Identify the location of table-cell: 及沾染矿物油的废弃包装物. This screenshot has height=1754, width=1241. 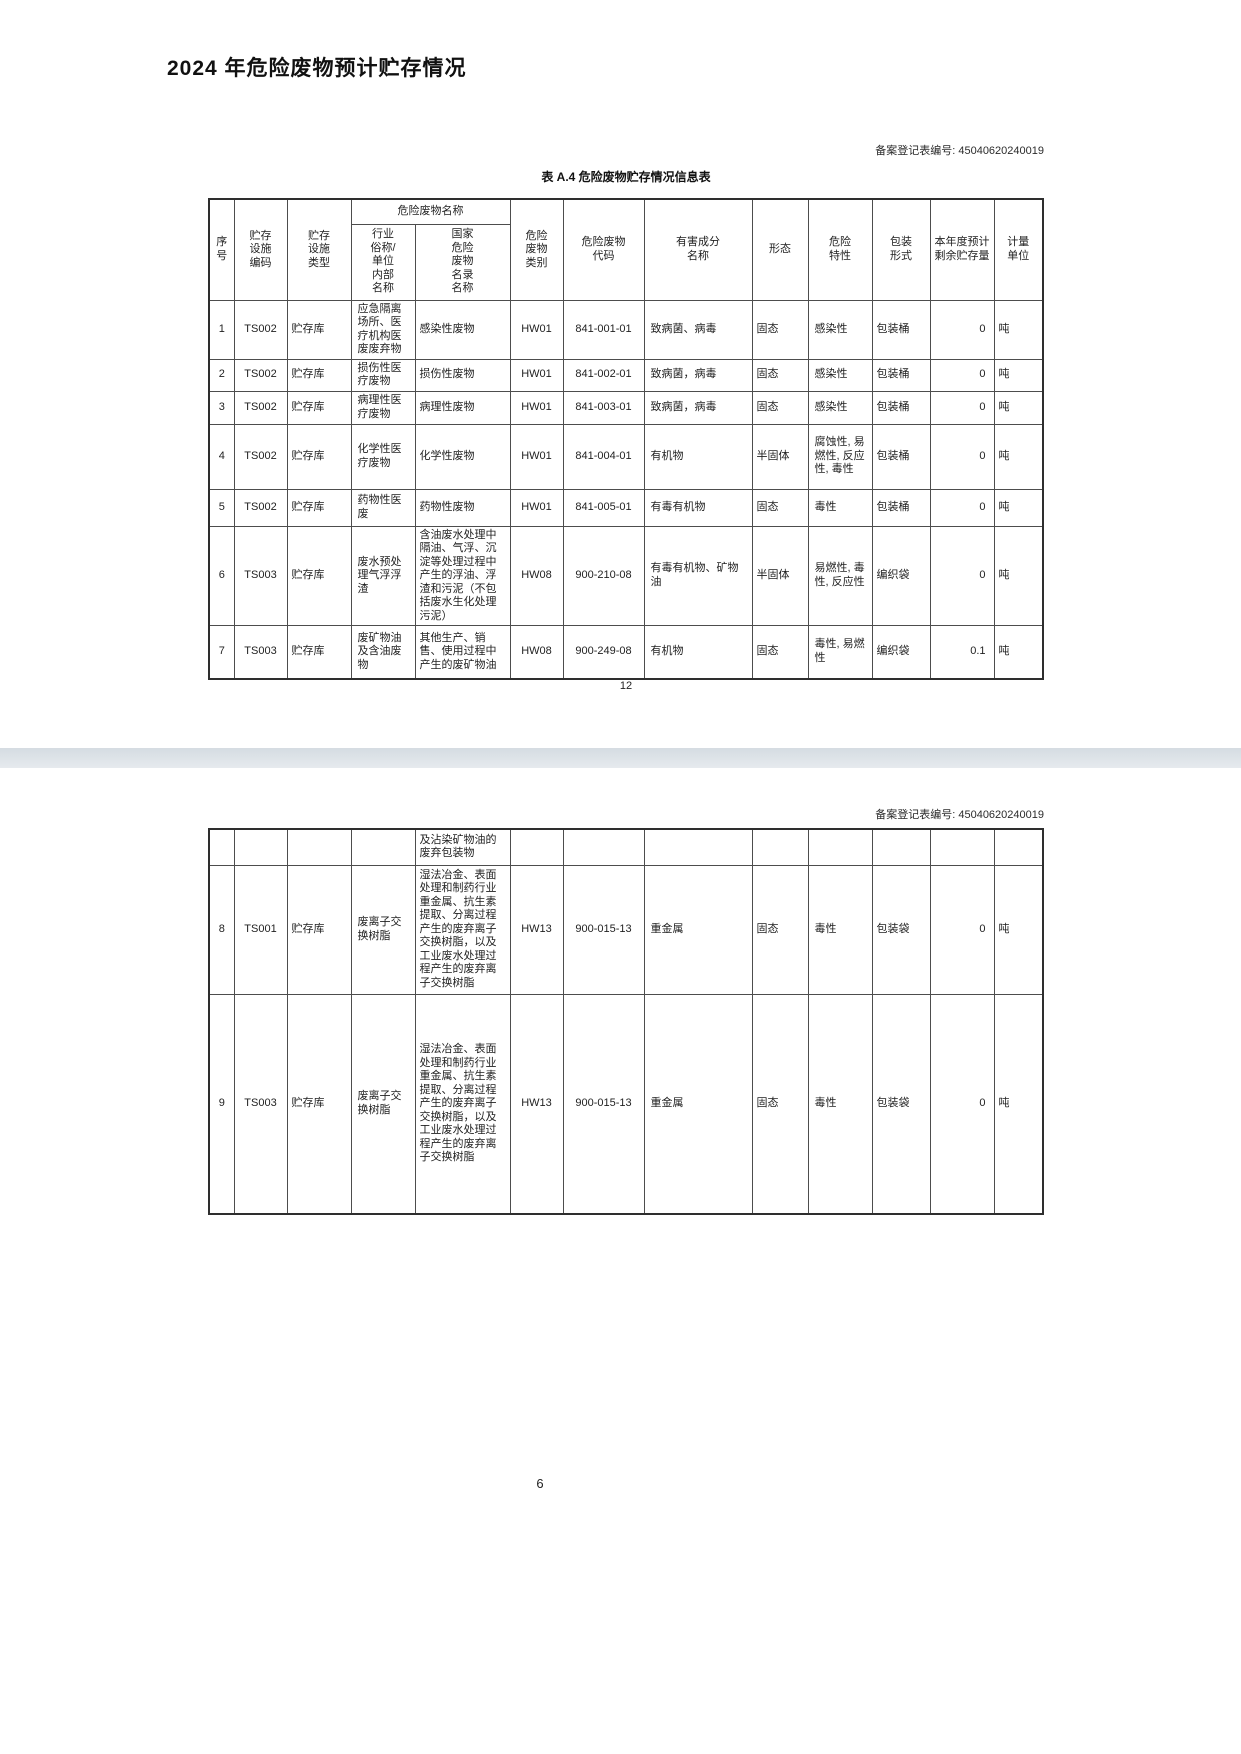
(462, 847).